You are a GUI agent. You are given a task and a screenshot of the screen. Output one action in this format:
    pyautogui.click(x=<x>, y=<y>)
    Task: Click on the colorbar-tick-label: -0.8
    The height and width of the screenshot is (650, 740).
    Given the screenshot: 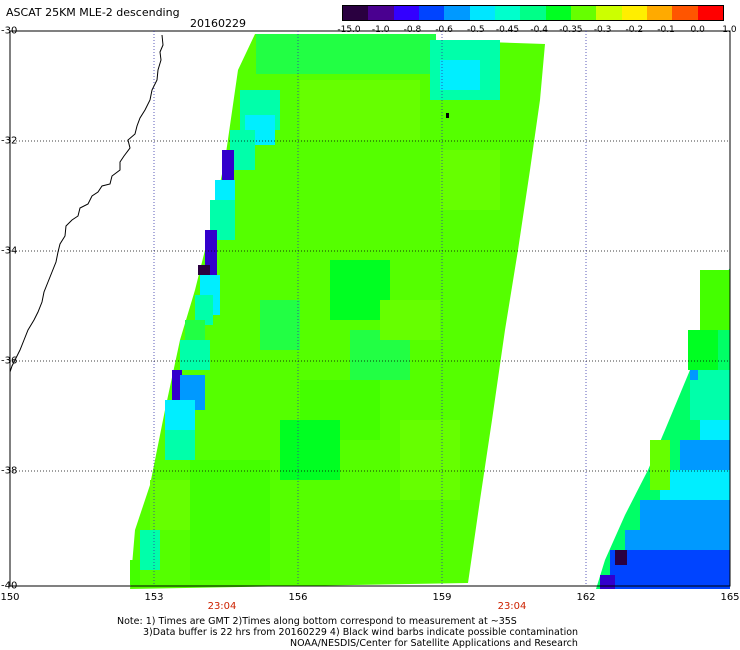 What is the action you would take?
    pyautogui.click(x=412, y=30)
    